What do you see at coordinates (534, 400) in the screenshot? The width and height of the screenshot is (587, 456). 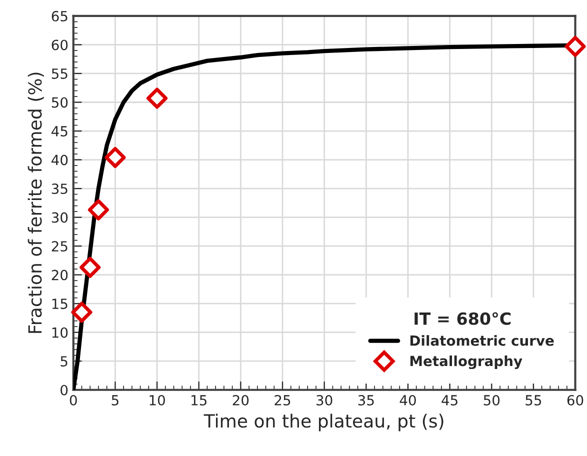 I see `x-tick-label: 55` at bounding box center [534, 400].